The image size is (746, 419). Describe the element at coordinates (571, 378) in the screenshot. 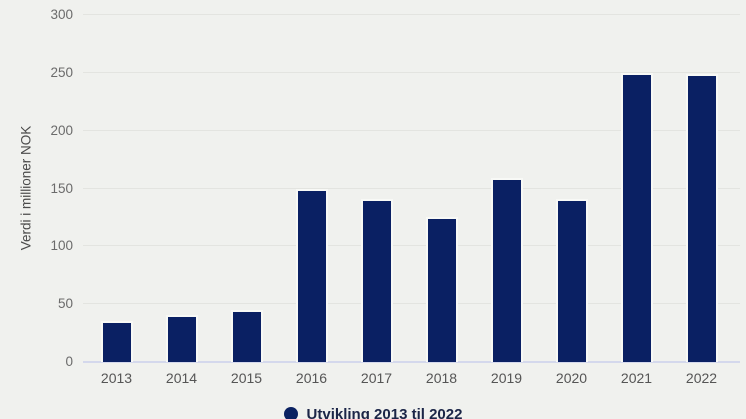

I see `x-tick-label-2020: 2020` at that location.